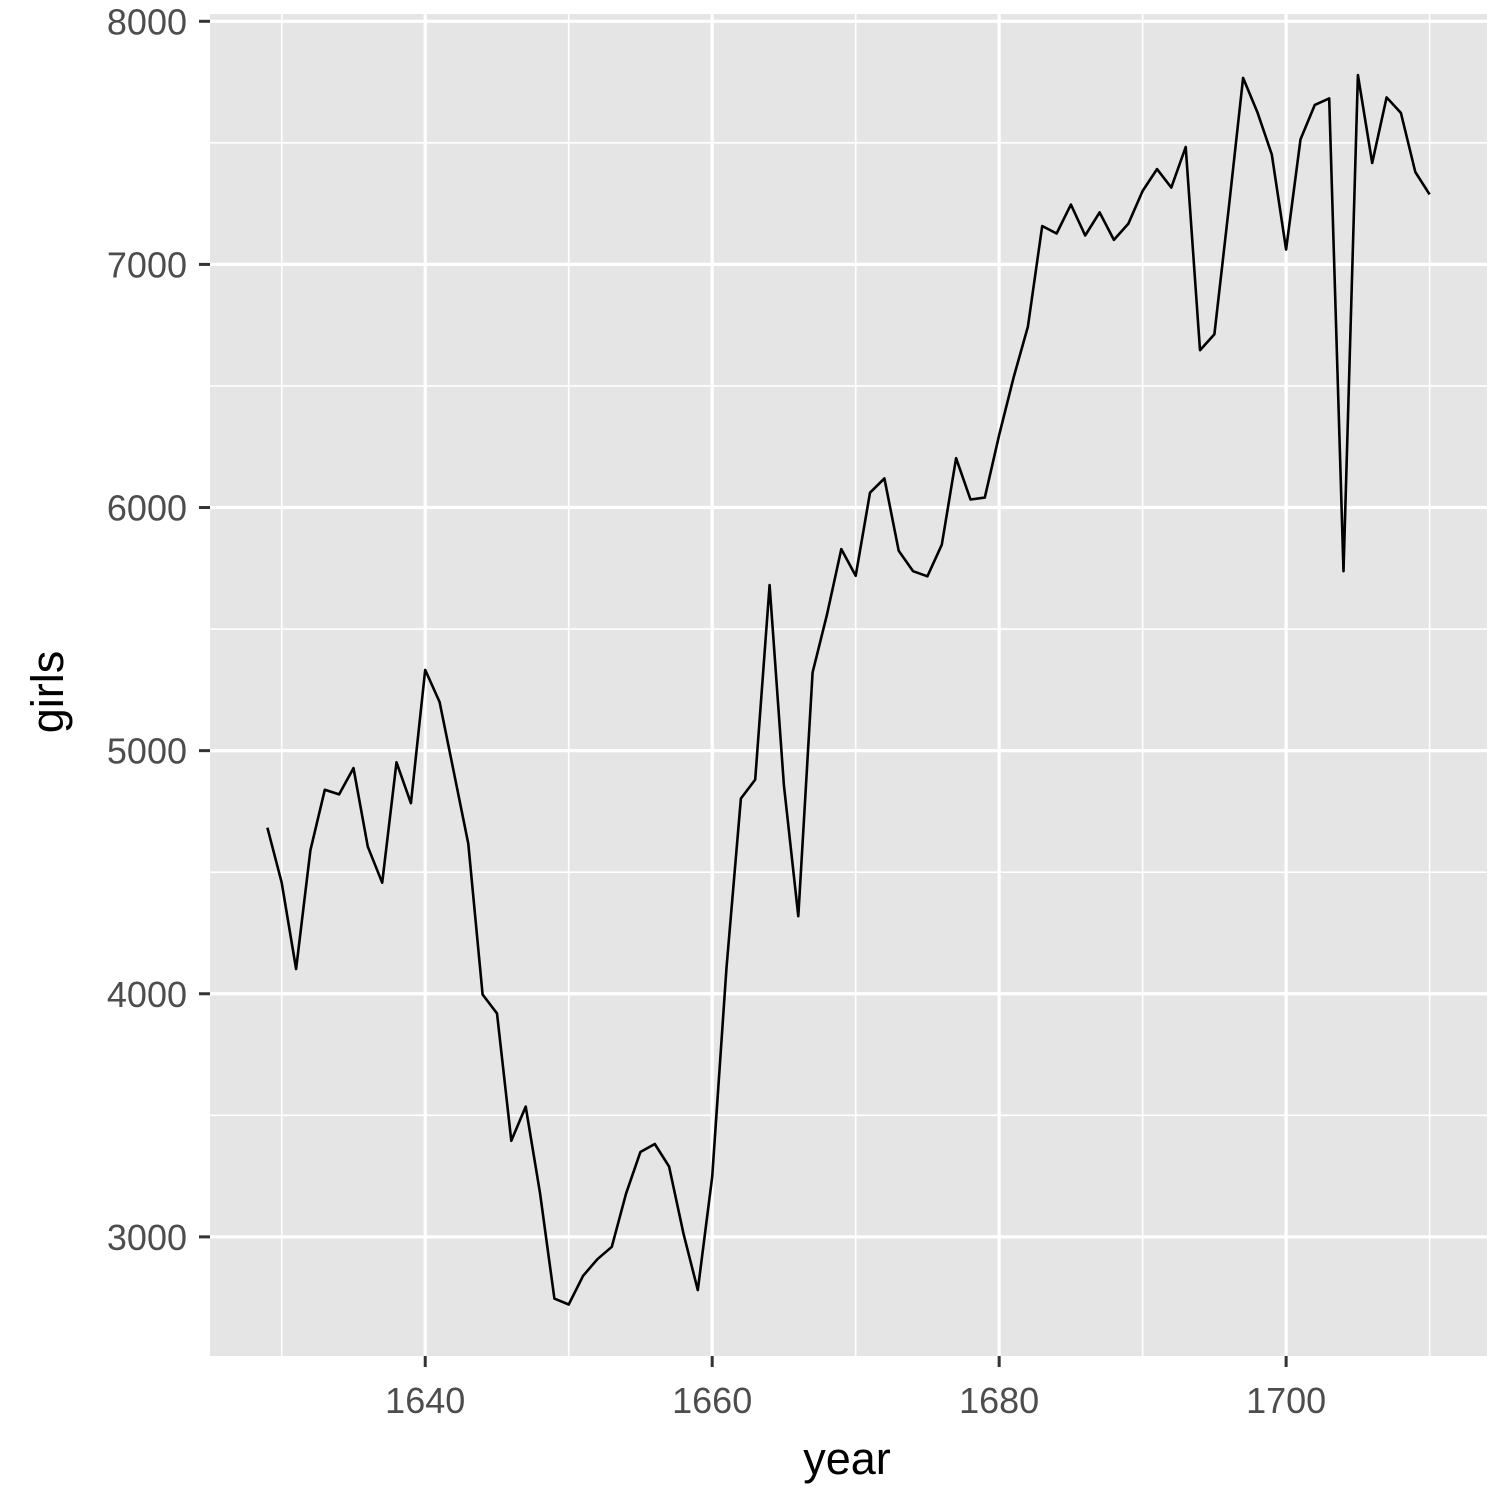 This screenshot has height=1512, width=1512. What do you see at coordinates (147, 994) in the screenshot?
I see `y-tick-label: 4000` at bounding box center [147, 994].